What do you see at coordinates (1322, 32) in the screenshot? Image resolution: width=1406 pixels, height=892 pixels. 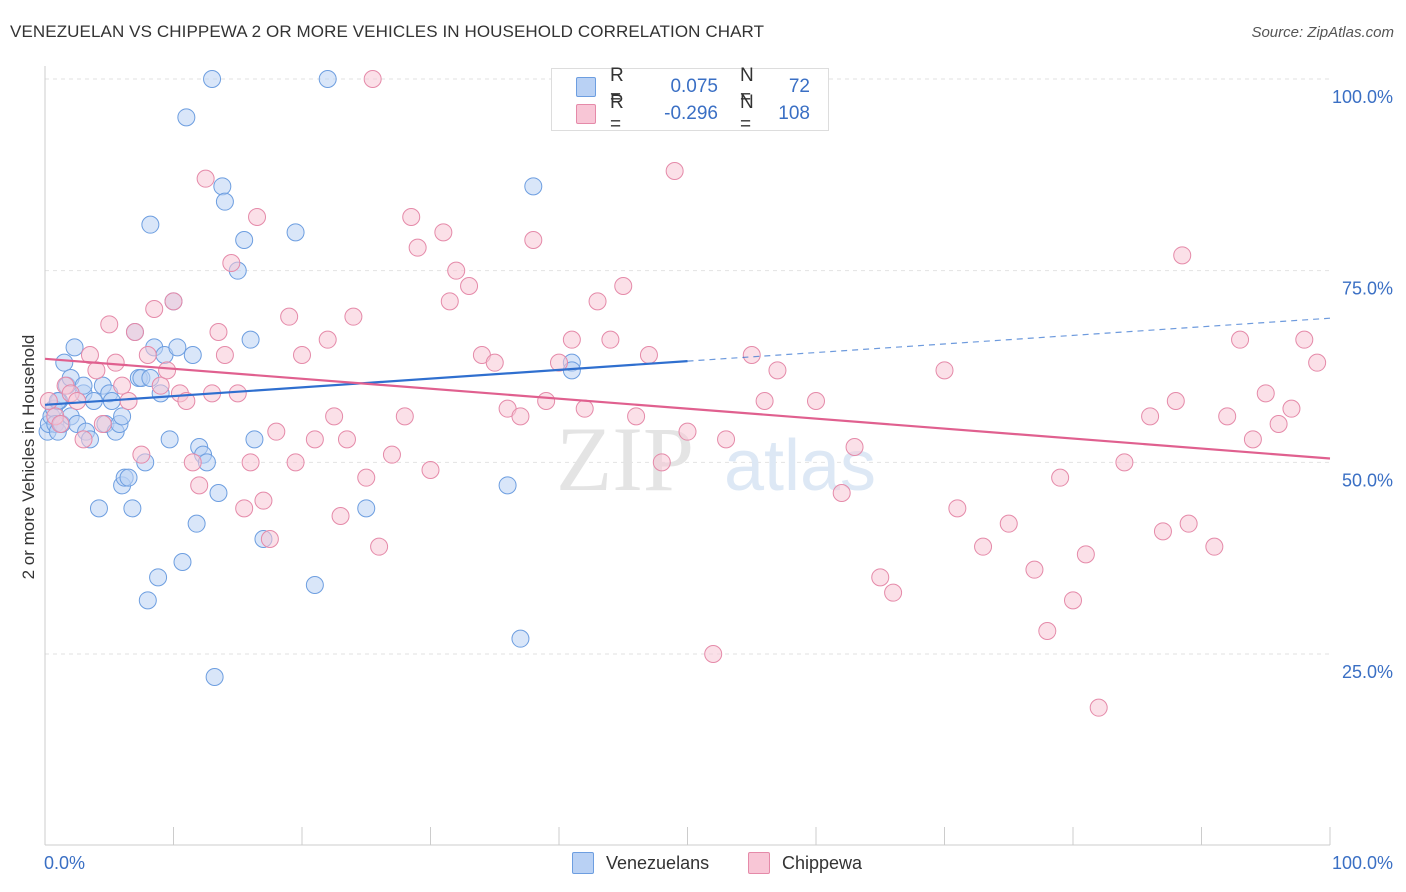 I see `chart-source: Source: ZipAtlas.com` at bounding box center [1322, 32].